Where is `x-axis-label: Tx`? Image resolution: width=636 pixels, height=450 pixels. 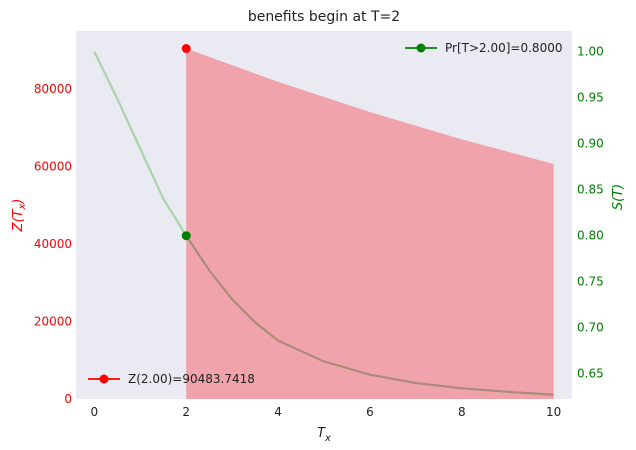 x-axis-label: Tx is located at coordinates (324, 435).